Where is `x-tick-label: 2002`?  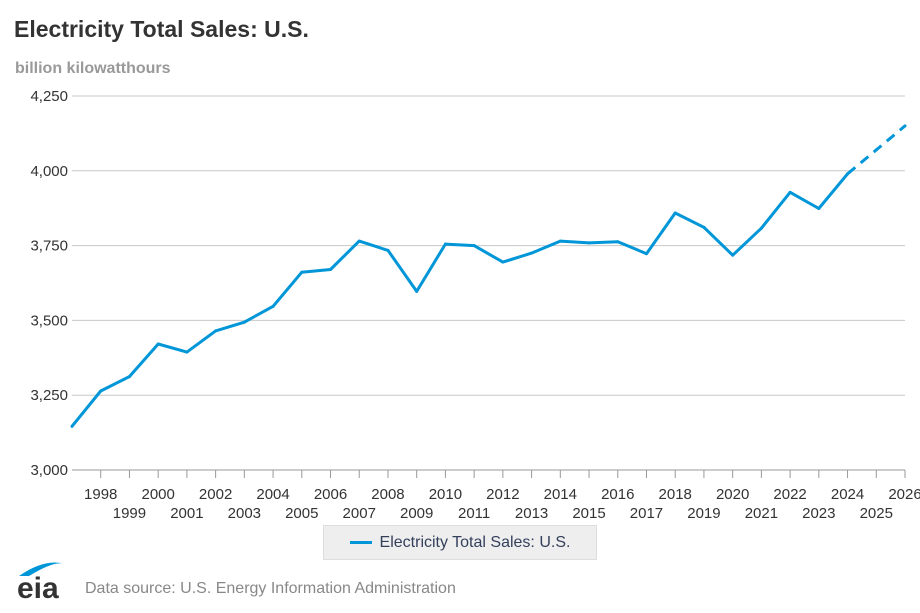 x-tick-label: 2002 is located at coordinates (215, 494).